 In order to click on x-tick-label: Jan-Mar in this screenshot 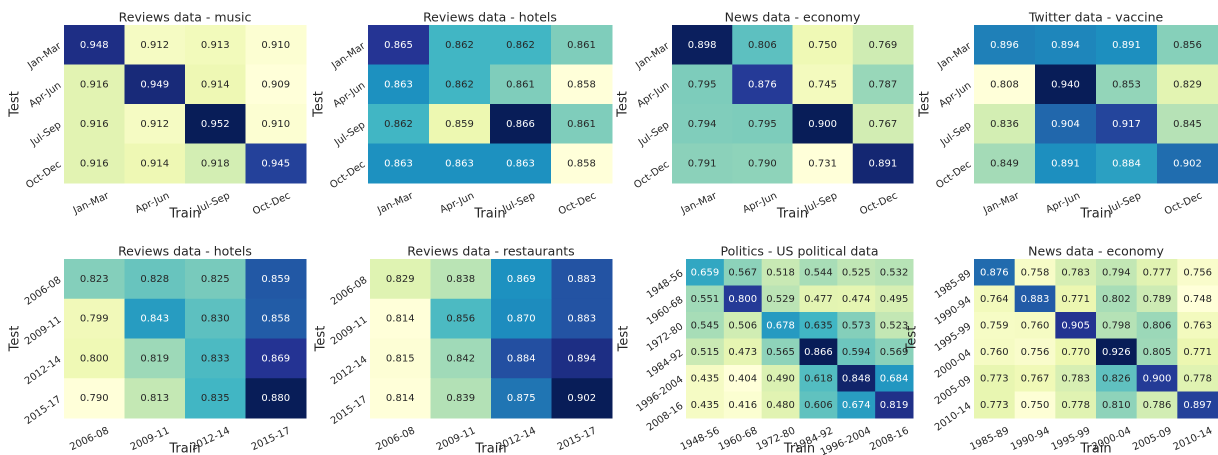, I will do `click(395, 203)`.